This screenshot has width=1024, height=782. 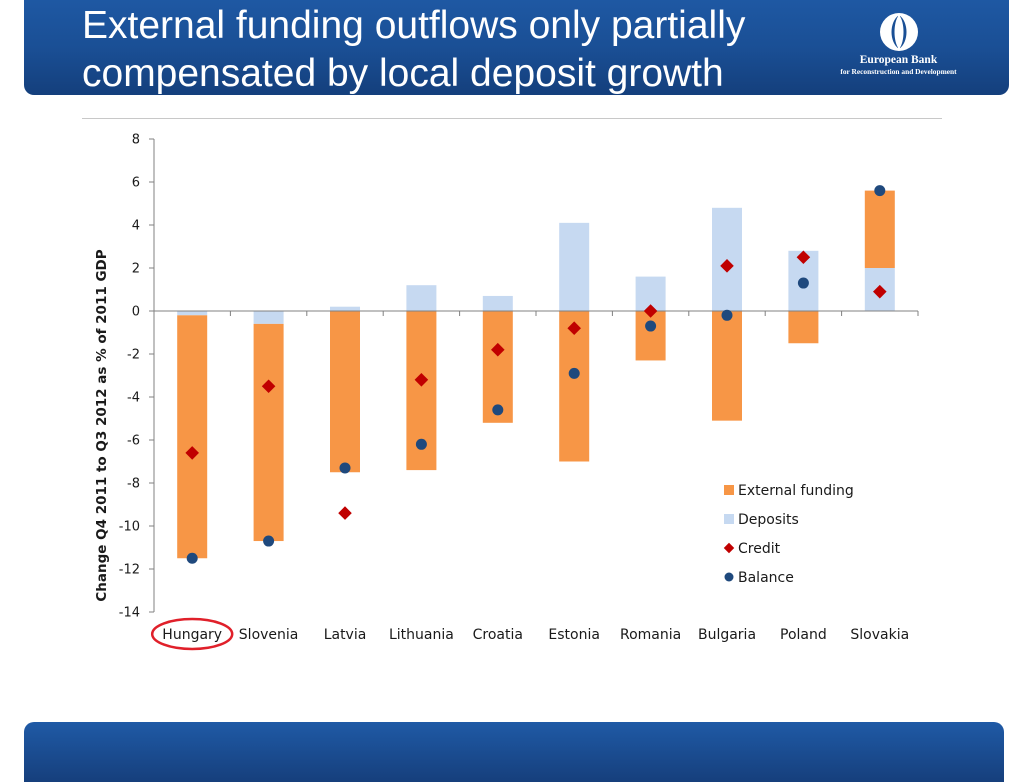 I want to click on footer-band, so click(x=514, y=752).